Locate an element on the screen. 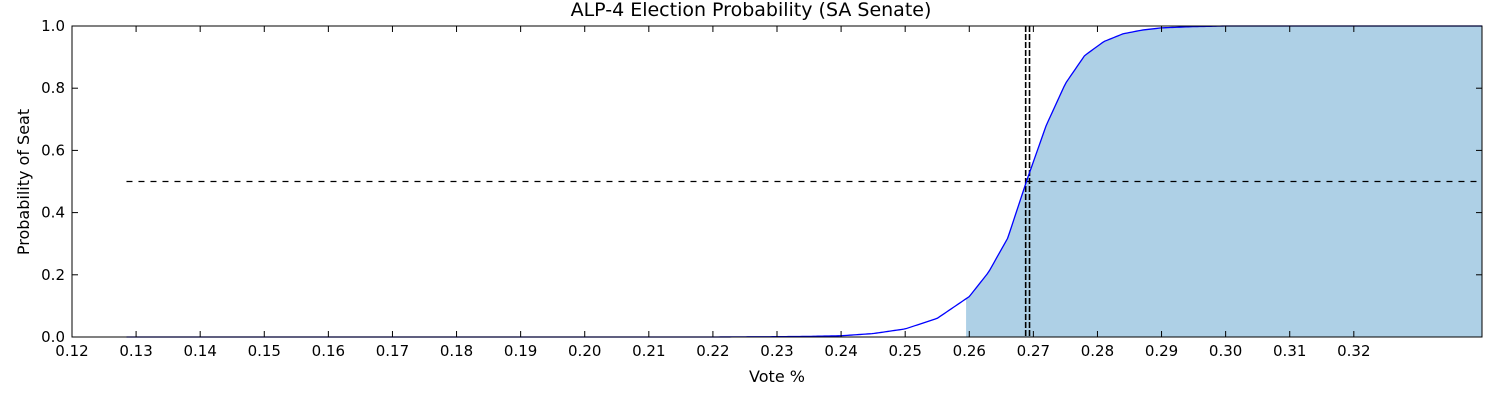  x-tick-label: 0.32 is located at coordinates (1353, 351).